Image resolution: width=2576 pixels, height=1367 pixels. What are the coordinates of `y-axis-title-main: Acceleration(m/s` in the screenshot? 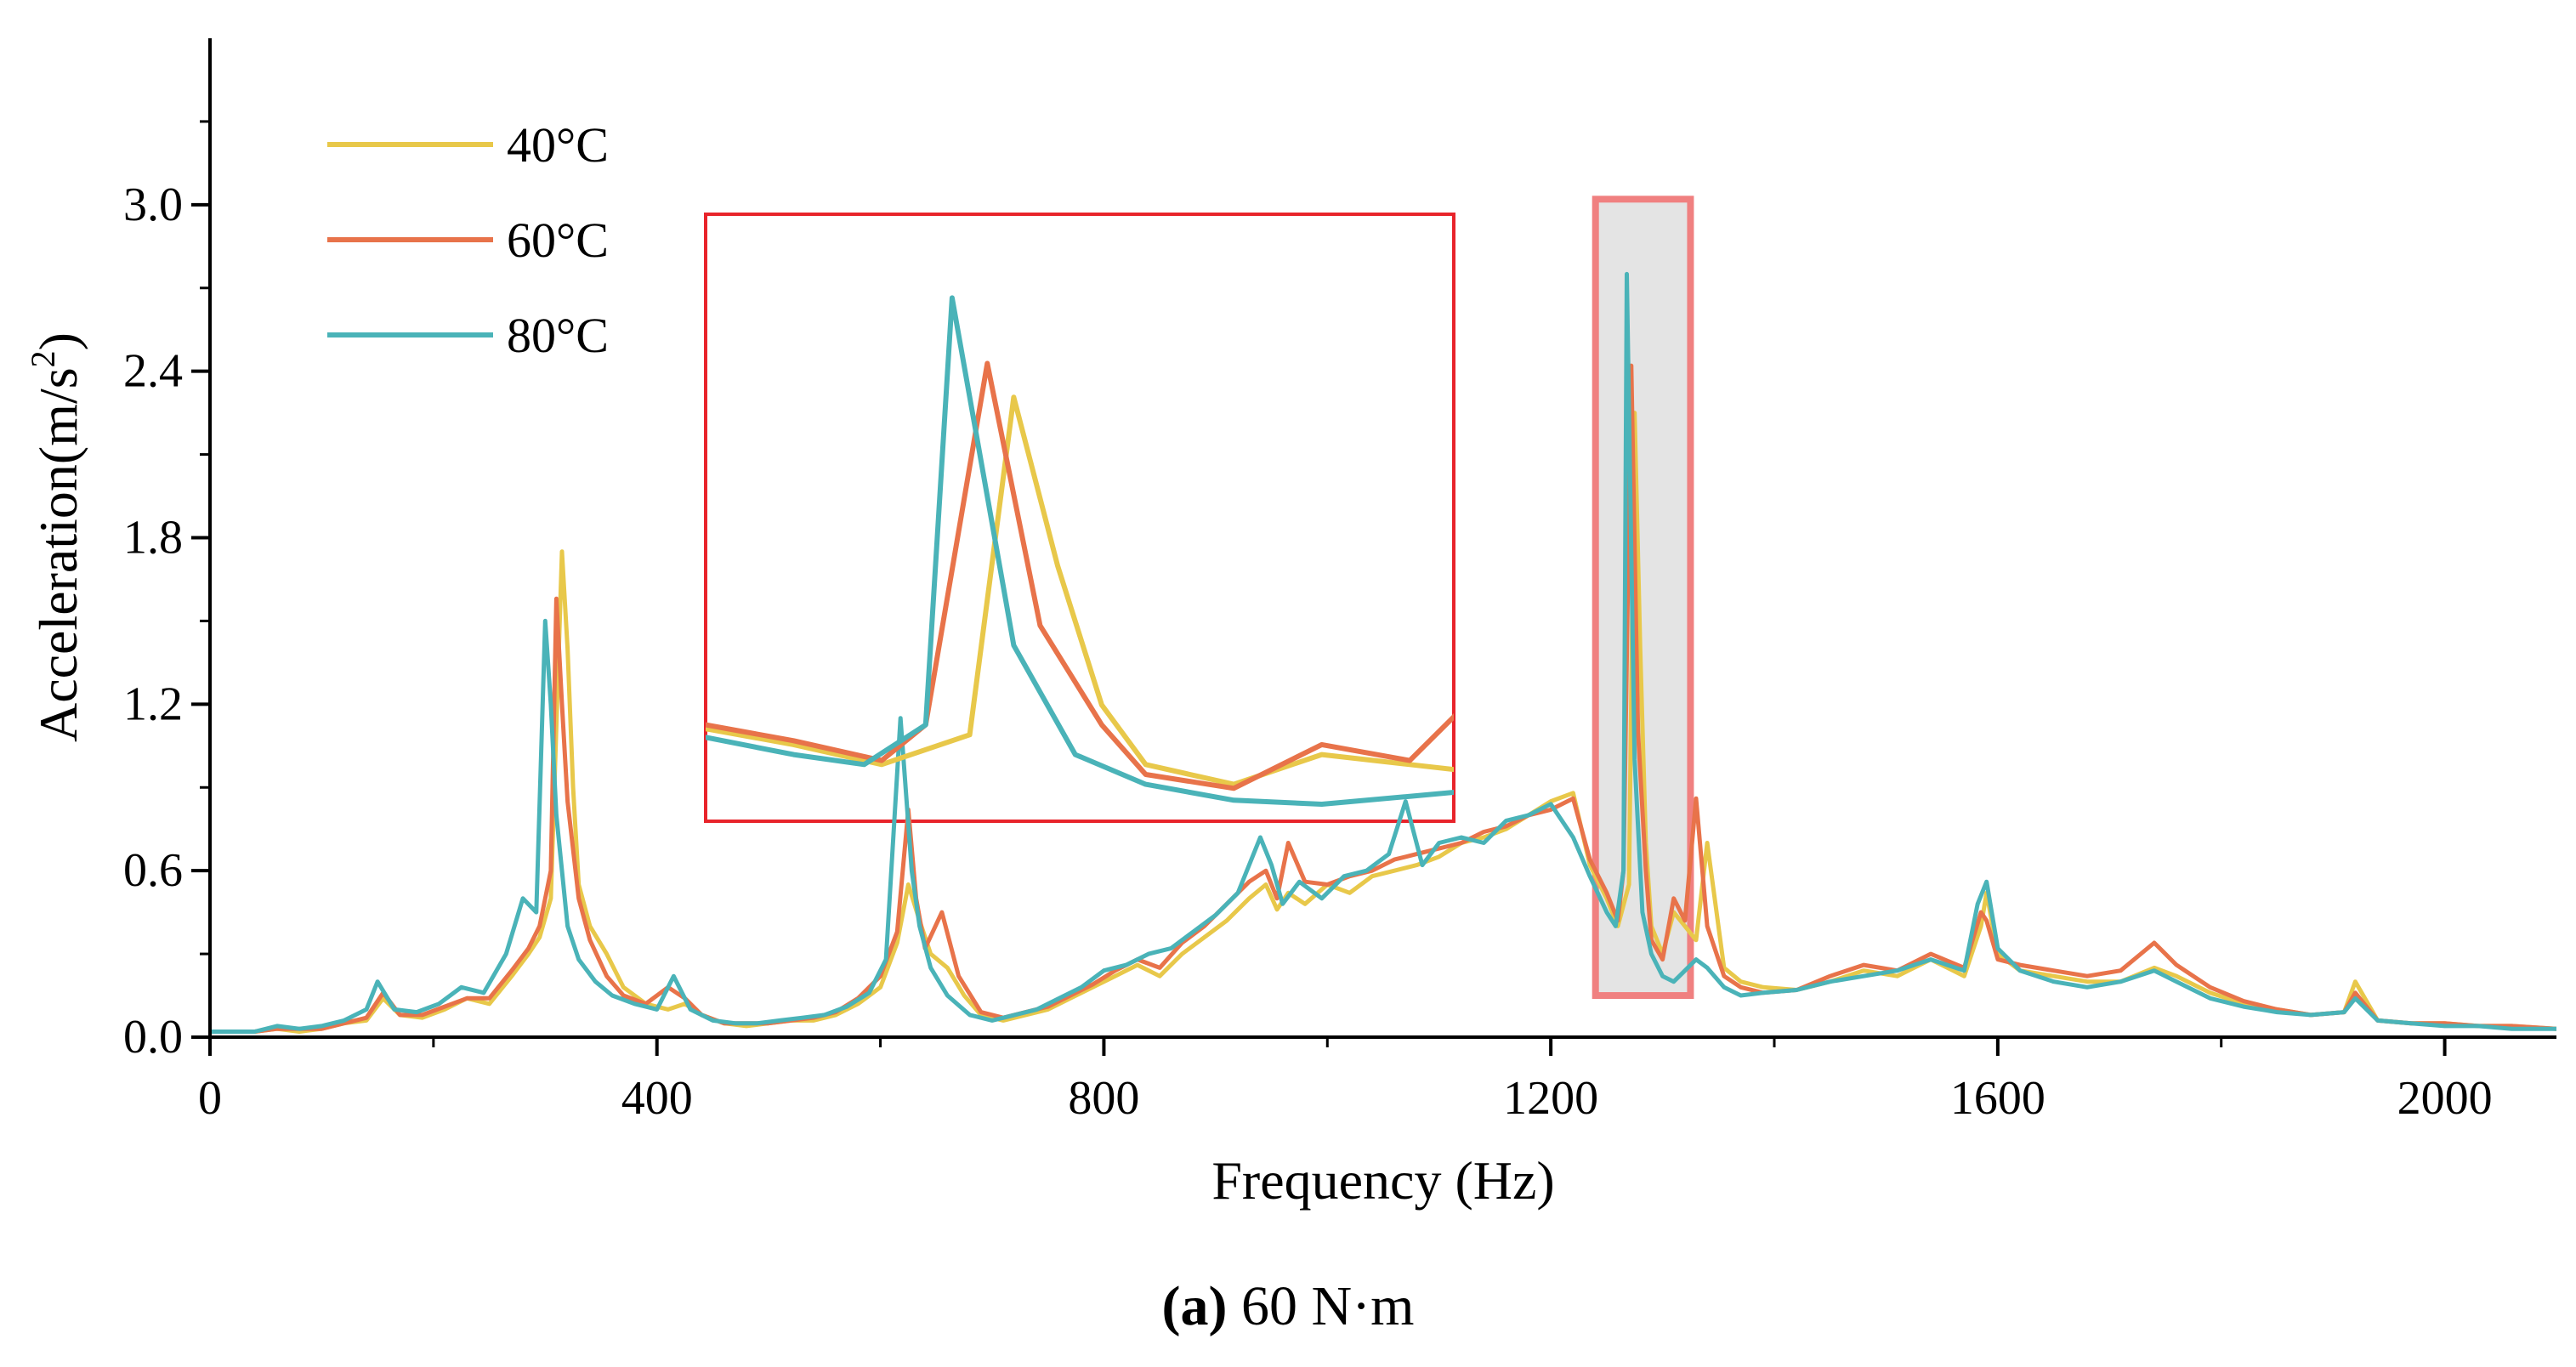 It's located at (58, 554).